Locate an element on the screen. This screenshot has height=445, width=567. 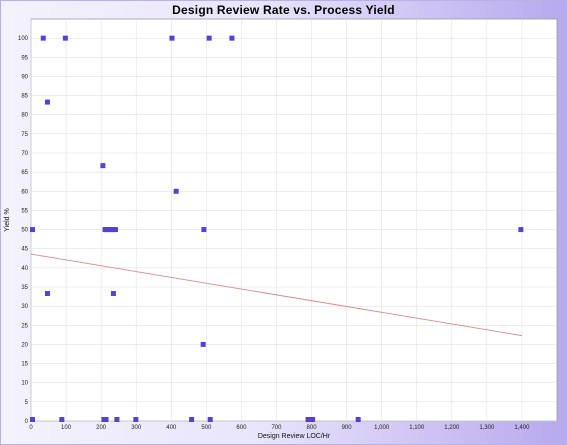
x-tick-label: 1,100 is located at coordinates (417, 428).